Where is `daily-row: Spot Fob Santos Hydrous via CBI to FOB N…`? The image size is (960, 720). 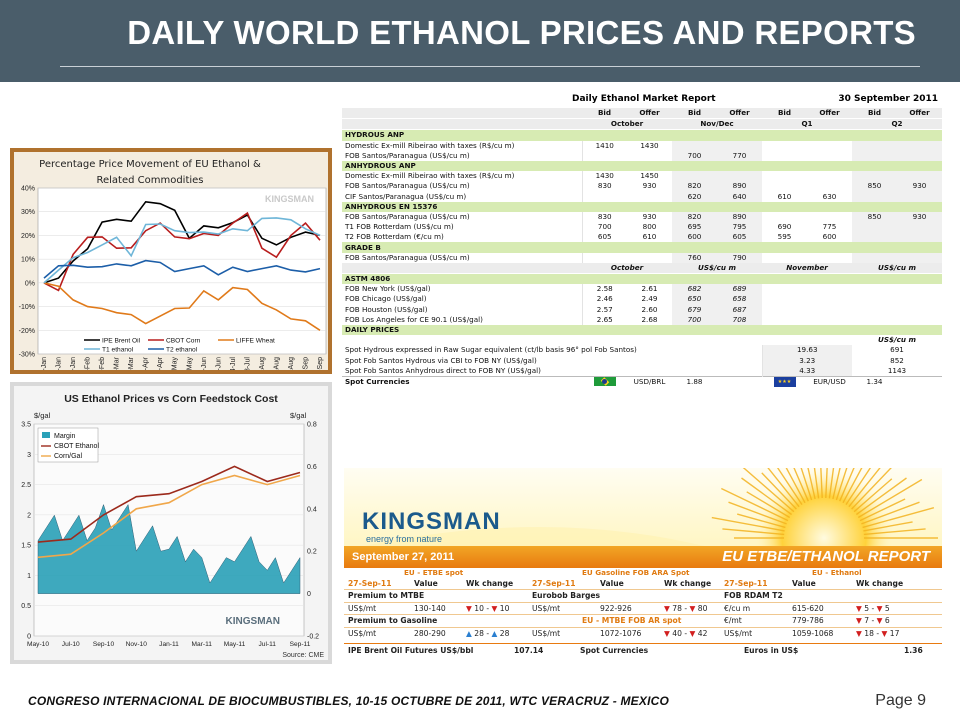 daily-row: Spot Fob Santos Hydrous via CBI to FOB N… is located at coordinates (642, 360).